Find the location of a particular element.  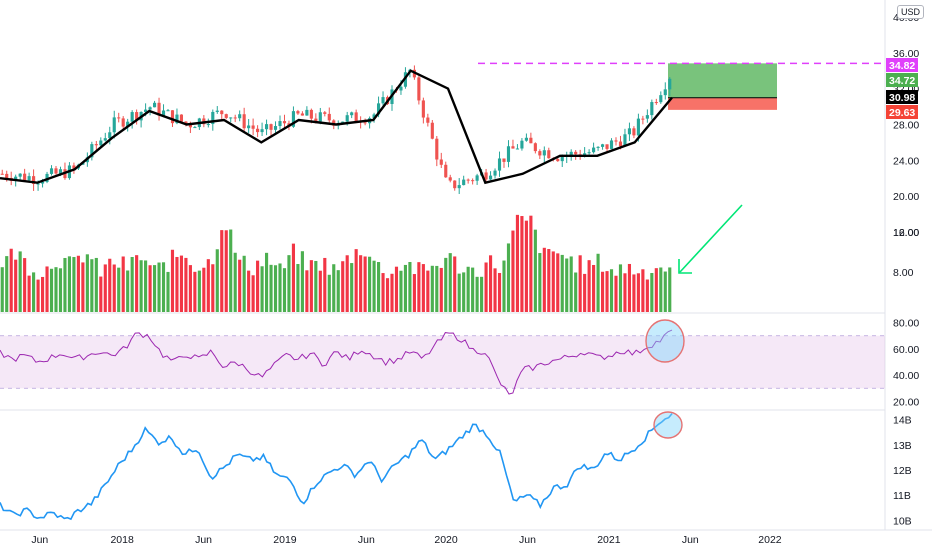

price-tags: 34.82 34.72 30.98 29.63 is located at coordinates (902, 88).